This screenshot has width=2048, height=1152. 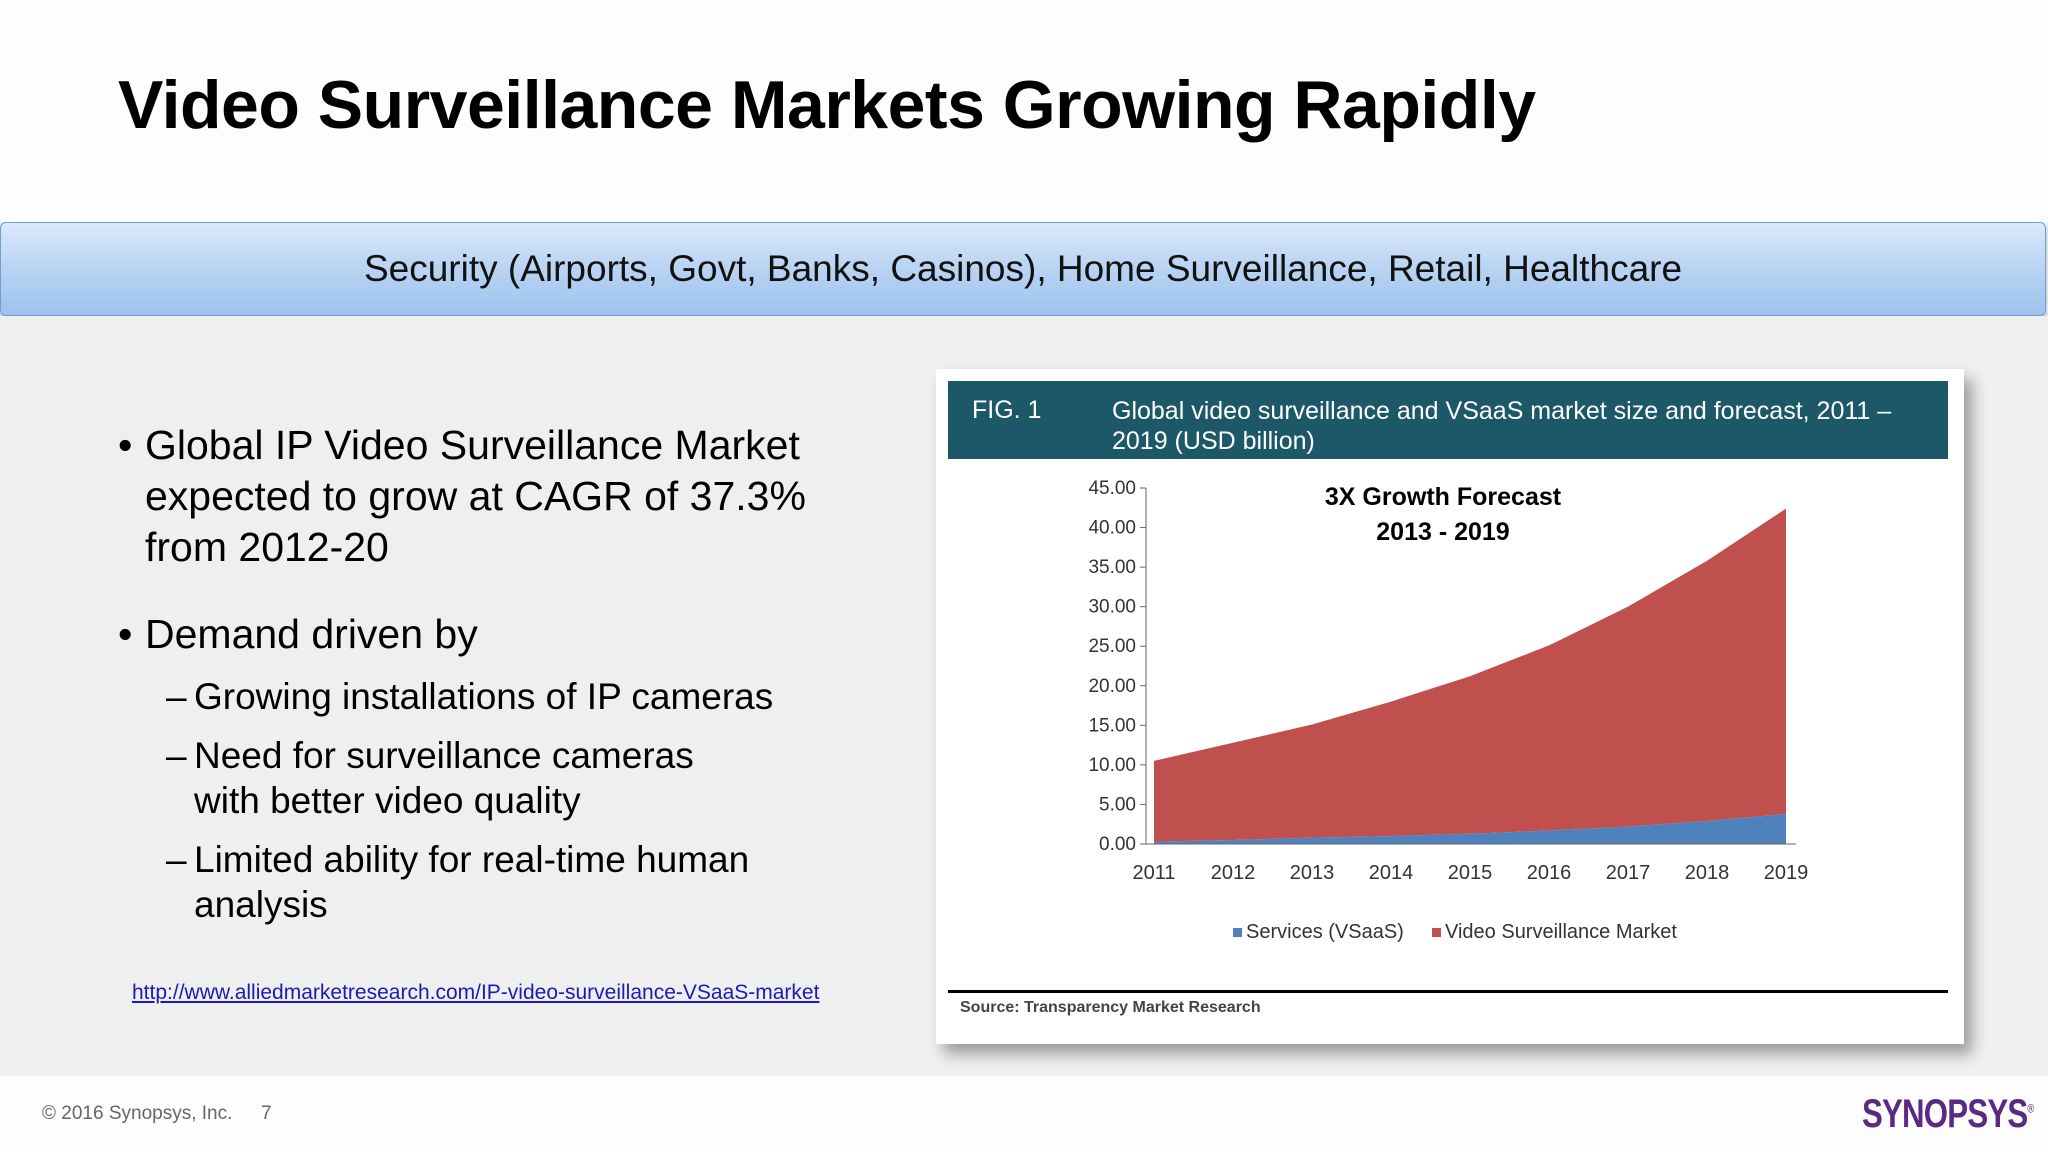 I want to click on y-tick-label: 25.00, so click(x=1112, y=646).